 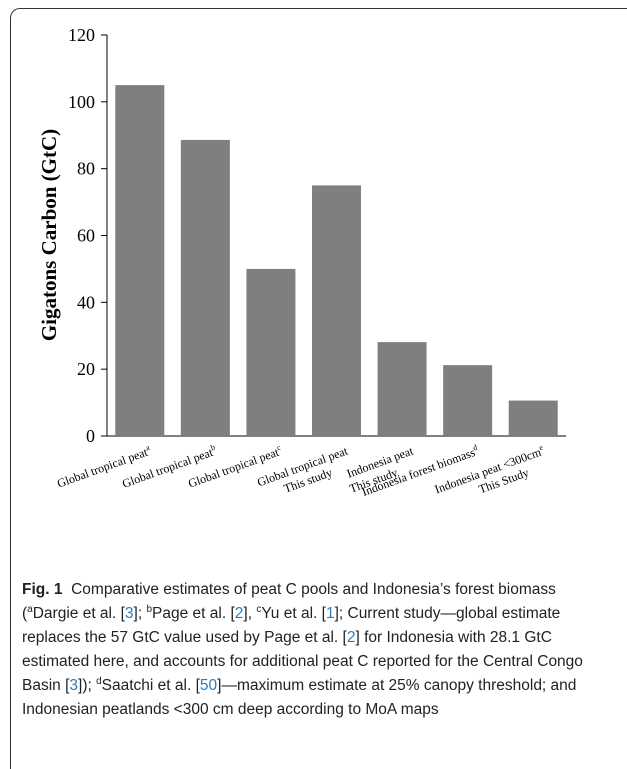 What do you see at coordinates (99, 681) in the screenshot?
I see `caption-sup: d` at bounding box center [99, 681].